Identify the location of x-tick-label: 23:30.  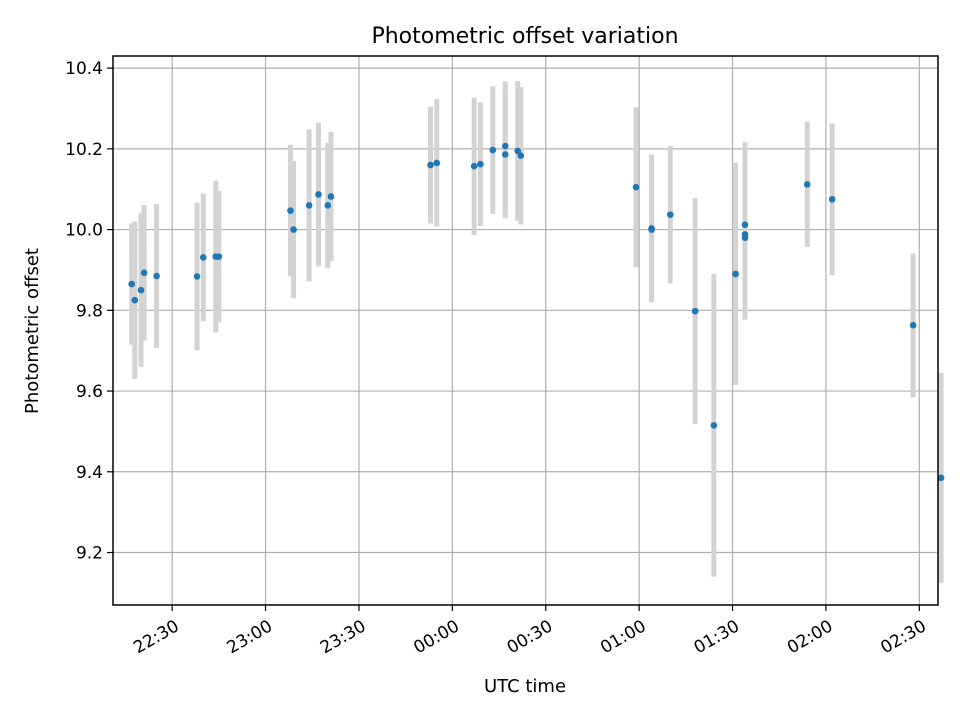
(343, 637).